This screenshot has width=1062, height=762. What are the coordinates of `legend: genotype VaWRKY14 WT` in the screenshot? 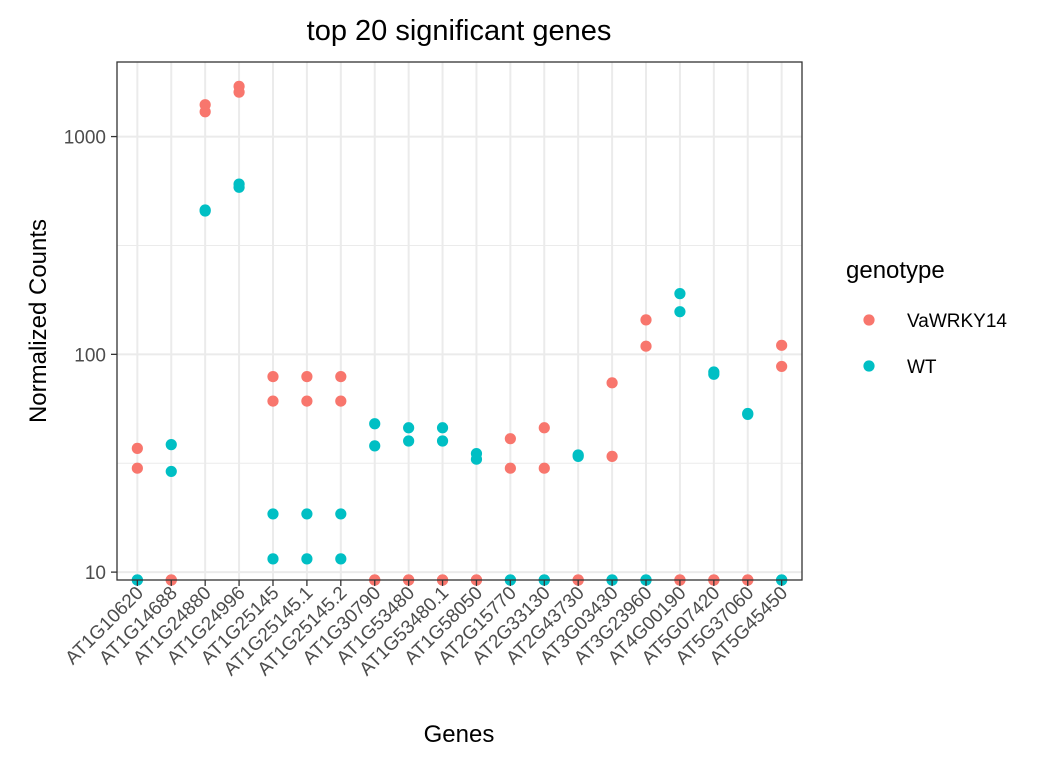 It's located at (926, 317).